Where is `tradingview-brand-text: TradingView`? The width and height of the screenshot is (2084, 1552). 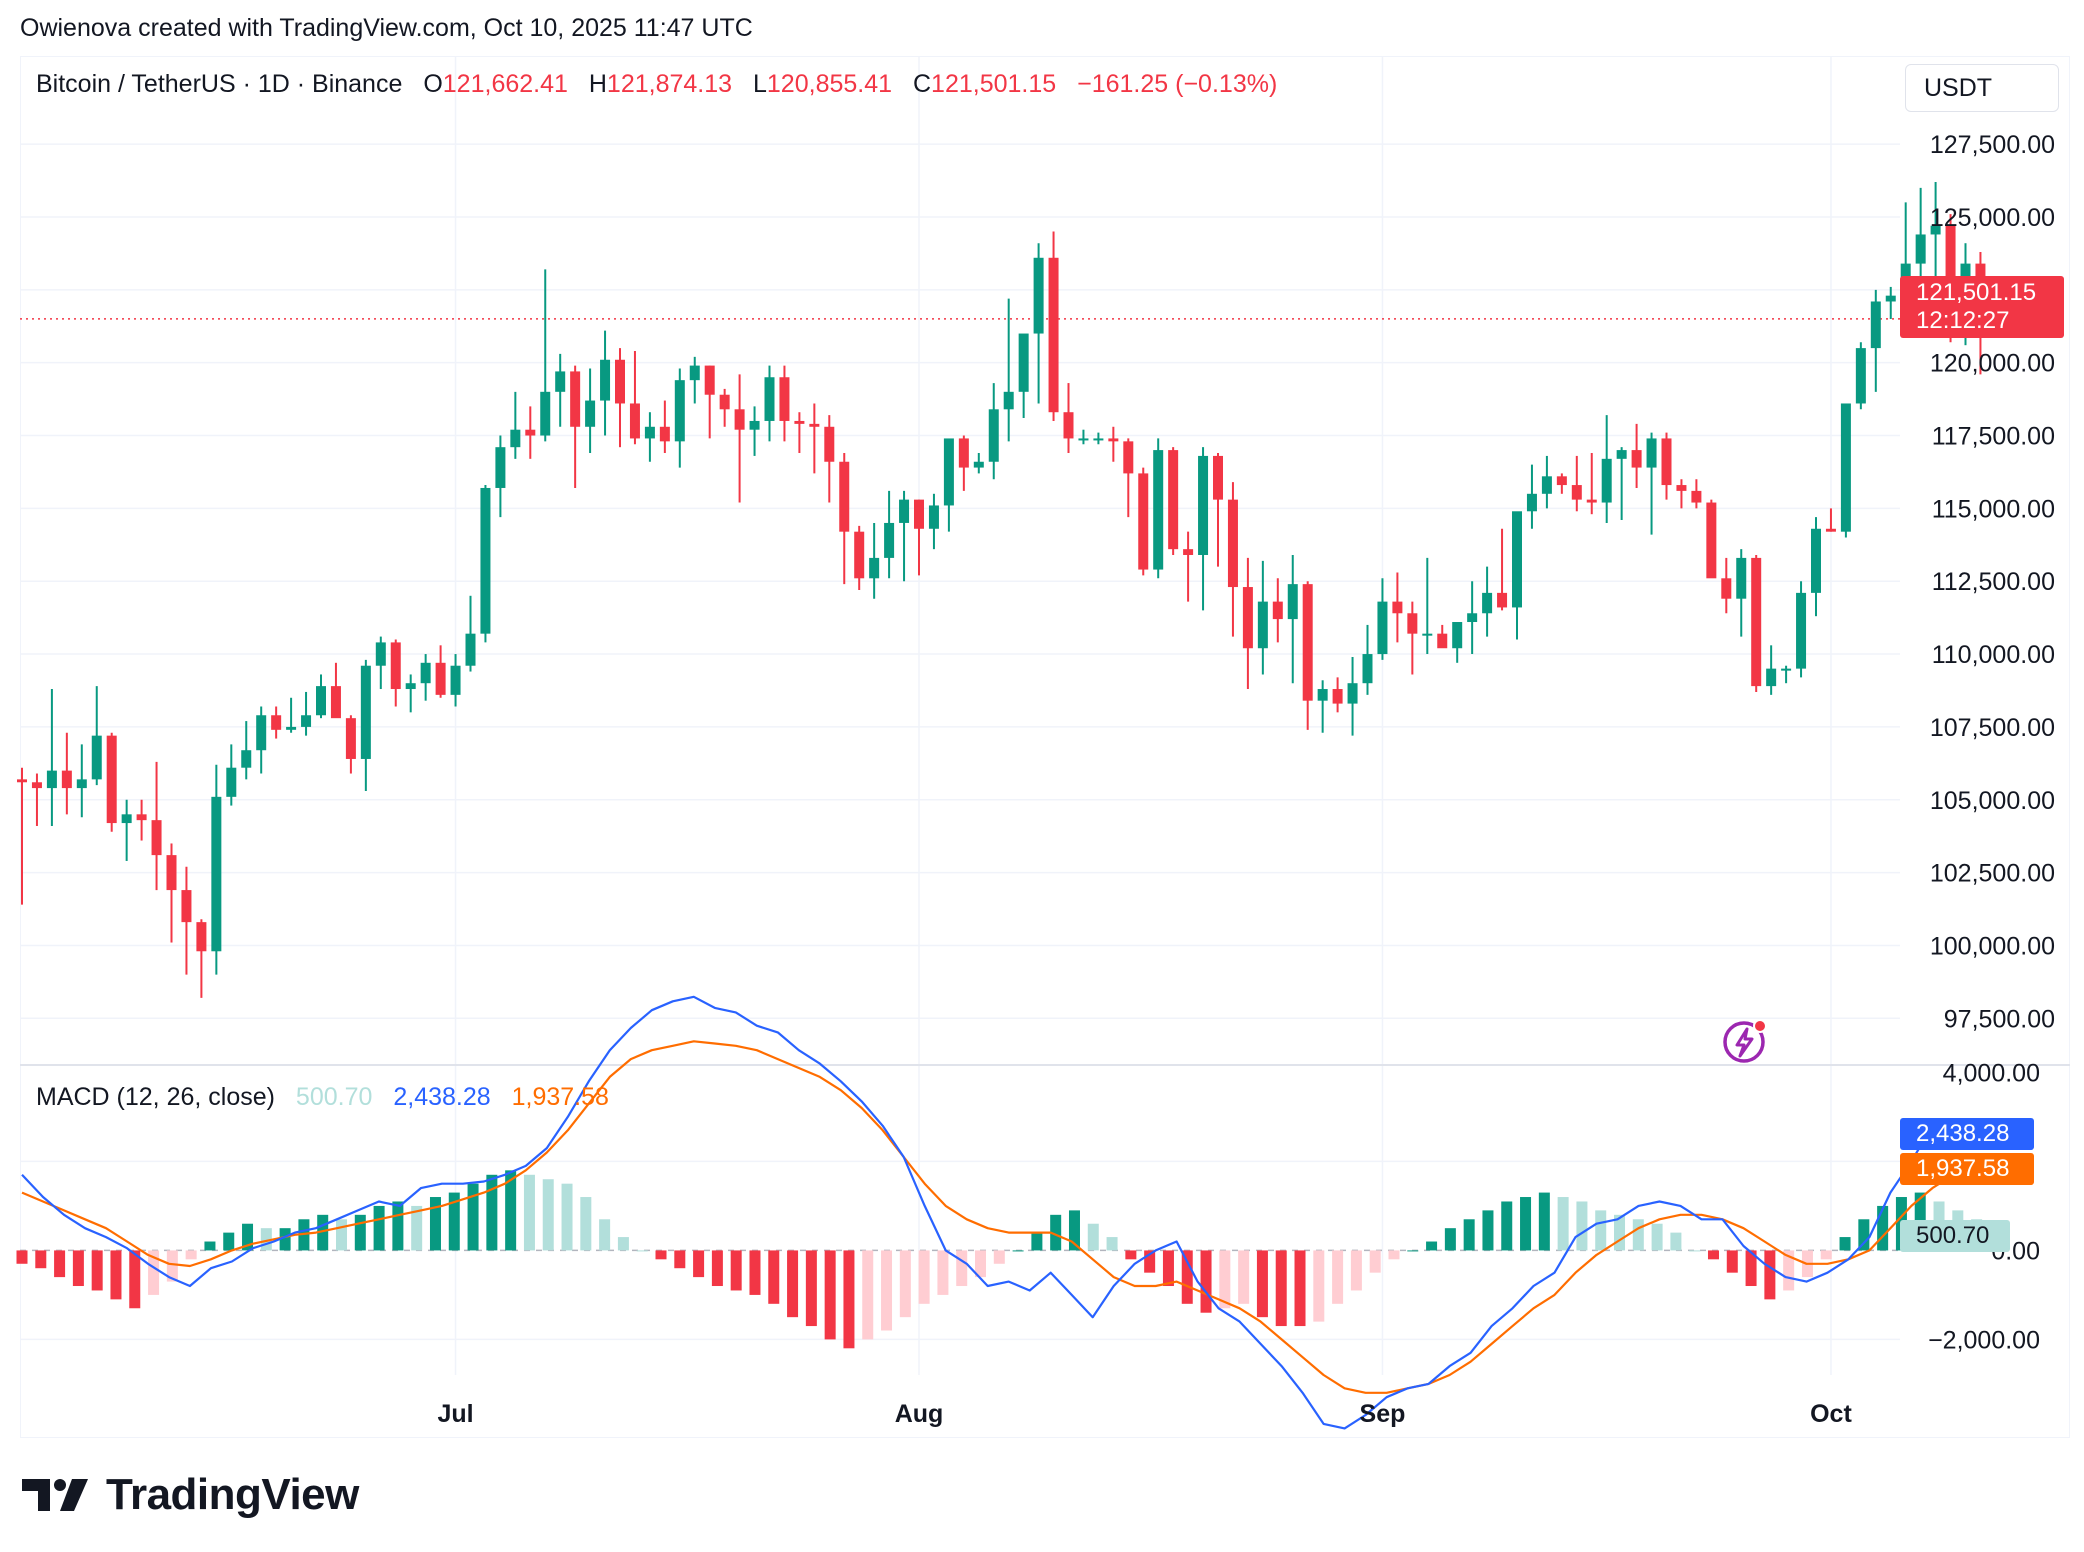
tradingview-brand-text: TradingView is located at coordinates (232, 1494).